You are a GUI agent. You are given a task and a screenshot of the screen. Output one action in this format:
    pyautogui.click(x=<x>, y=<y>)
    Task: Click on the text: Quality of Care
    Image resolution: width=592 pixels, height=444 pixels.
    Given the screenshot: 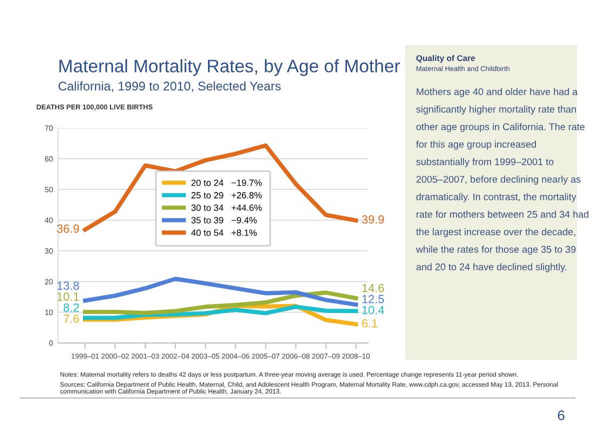 What is the action you would take?
    pyautogui.click(x=445, y=59)
    